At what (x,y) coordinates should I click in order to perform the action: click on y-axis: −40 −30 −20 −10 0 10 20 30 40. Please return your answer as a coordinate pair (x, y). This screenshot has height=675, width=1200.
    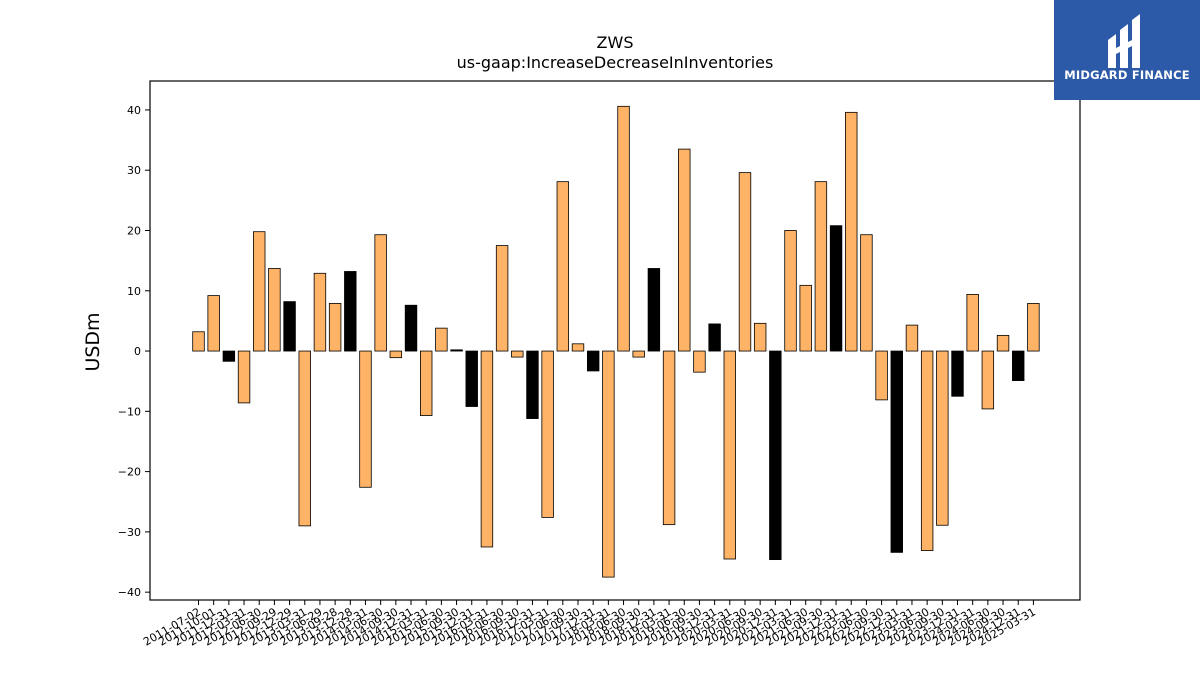
    Looking at the image, I should click on (134, 351).